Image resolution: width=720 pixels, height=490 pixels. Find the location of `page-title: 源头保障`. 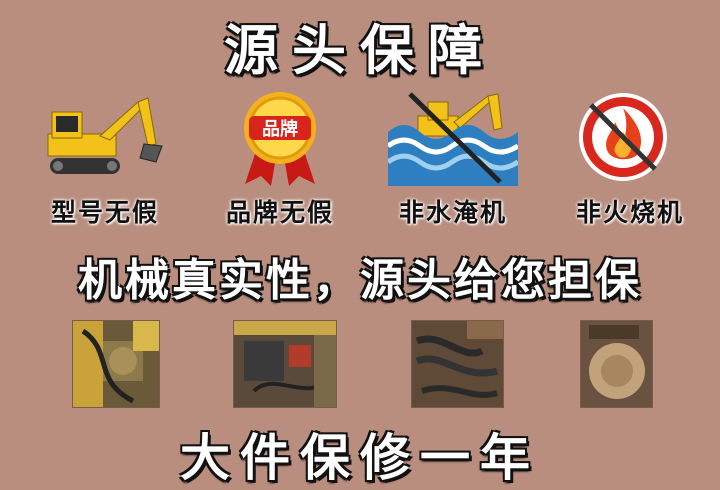

page-title: 源头保障 is located at coordinates (360, 50).